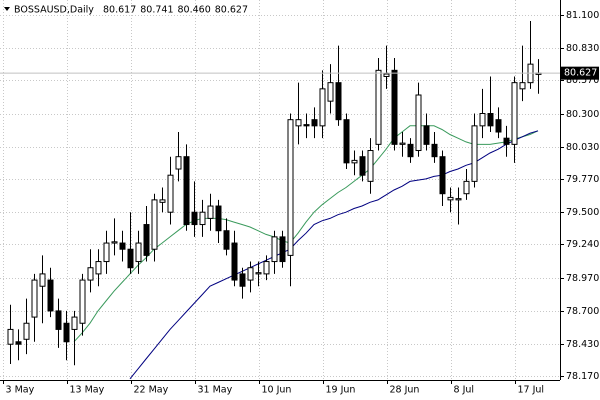  Describe the element at coordinates (582, 147) in the screenshot. I see `y-tick-label: 80.030` at that location.